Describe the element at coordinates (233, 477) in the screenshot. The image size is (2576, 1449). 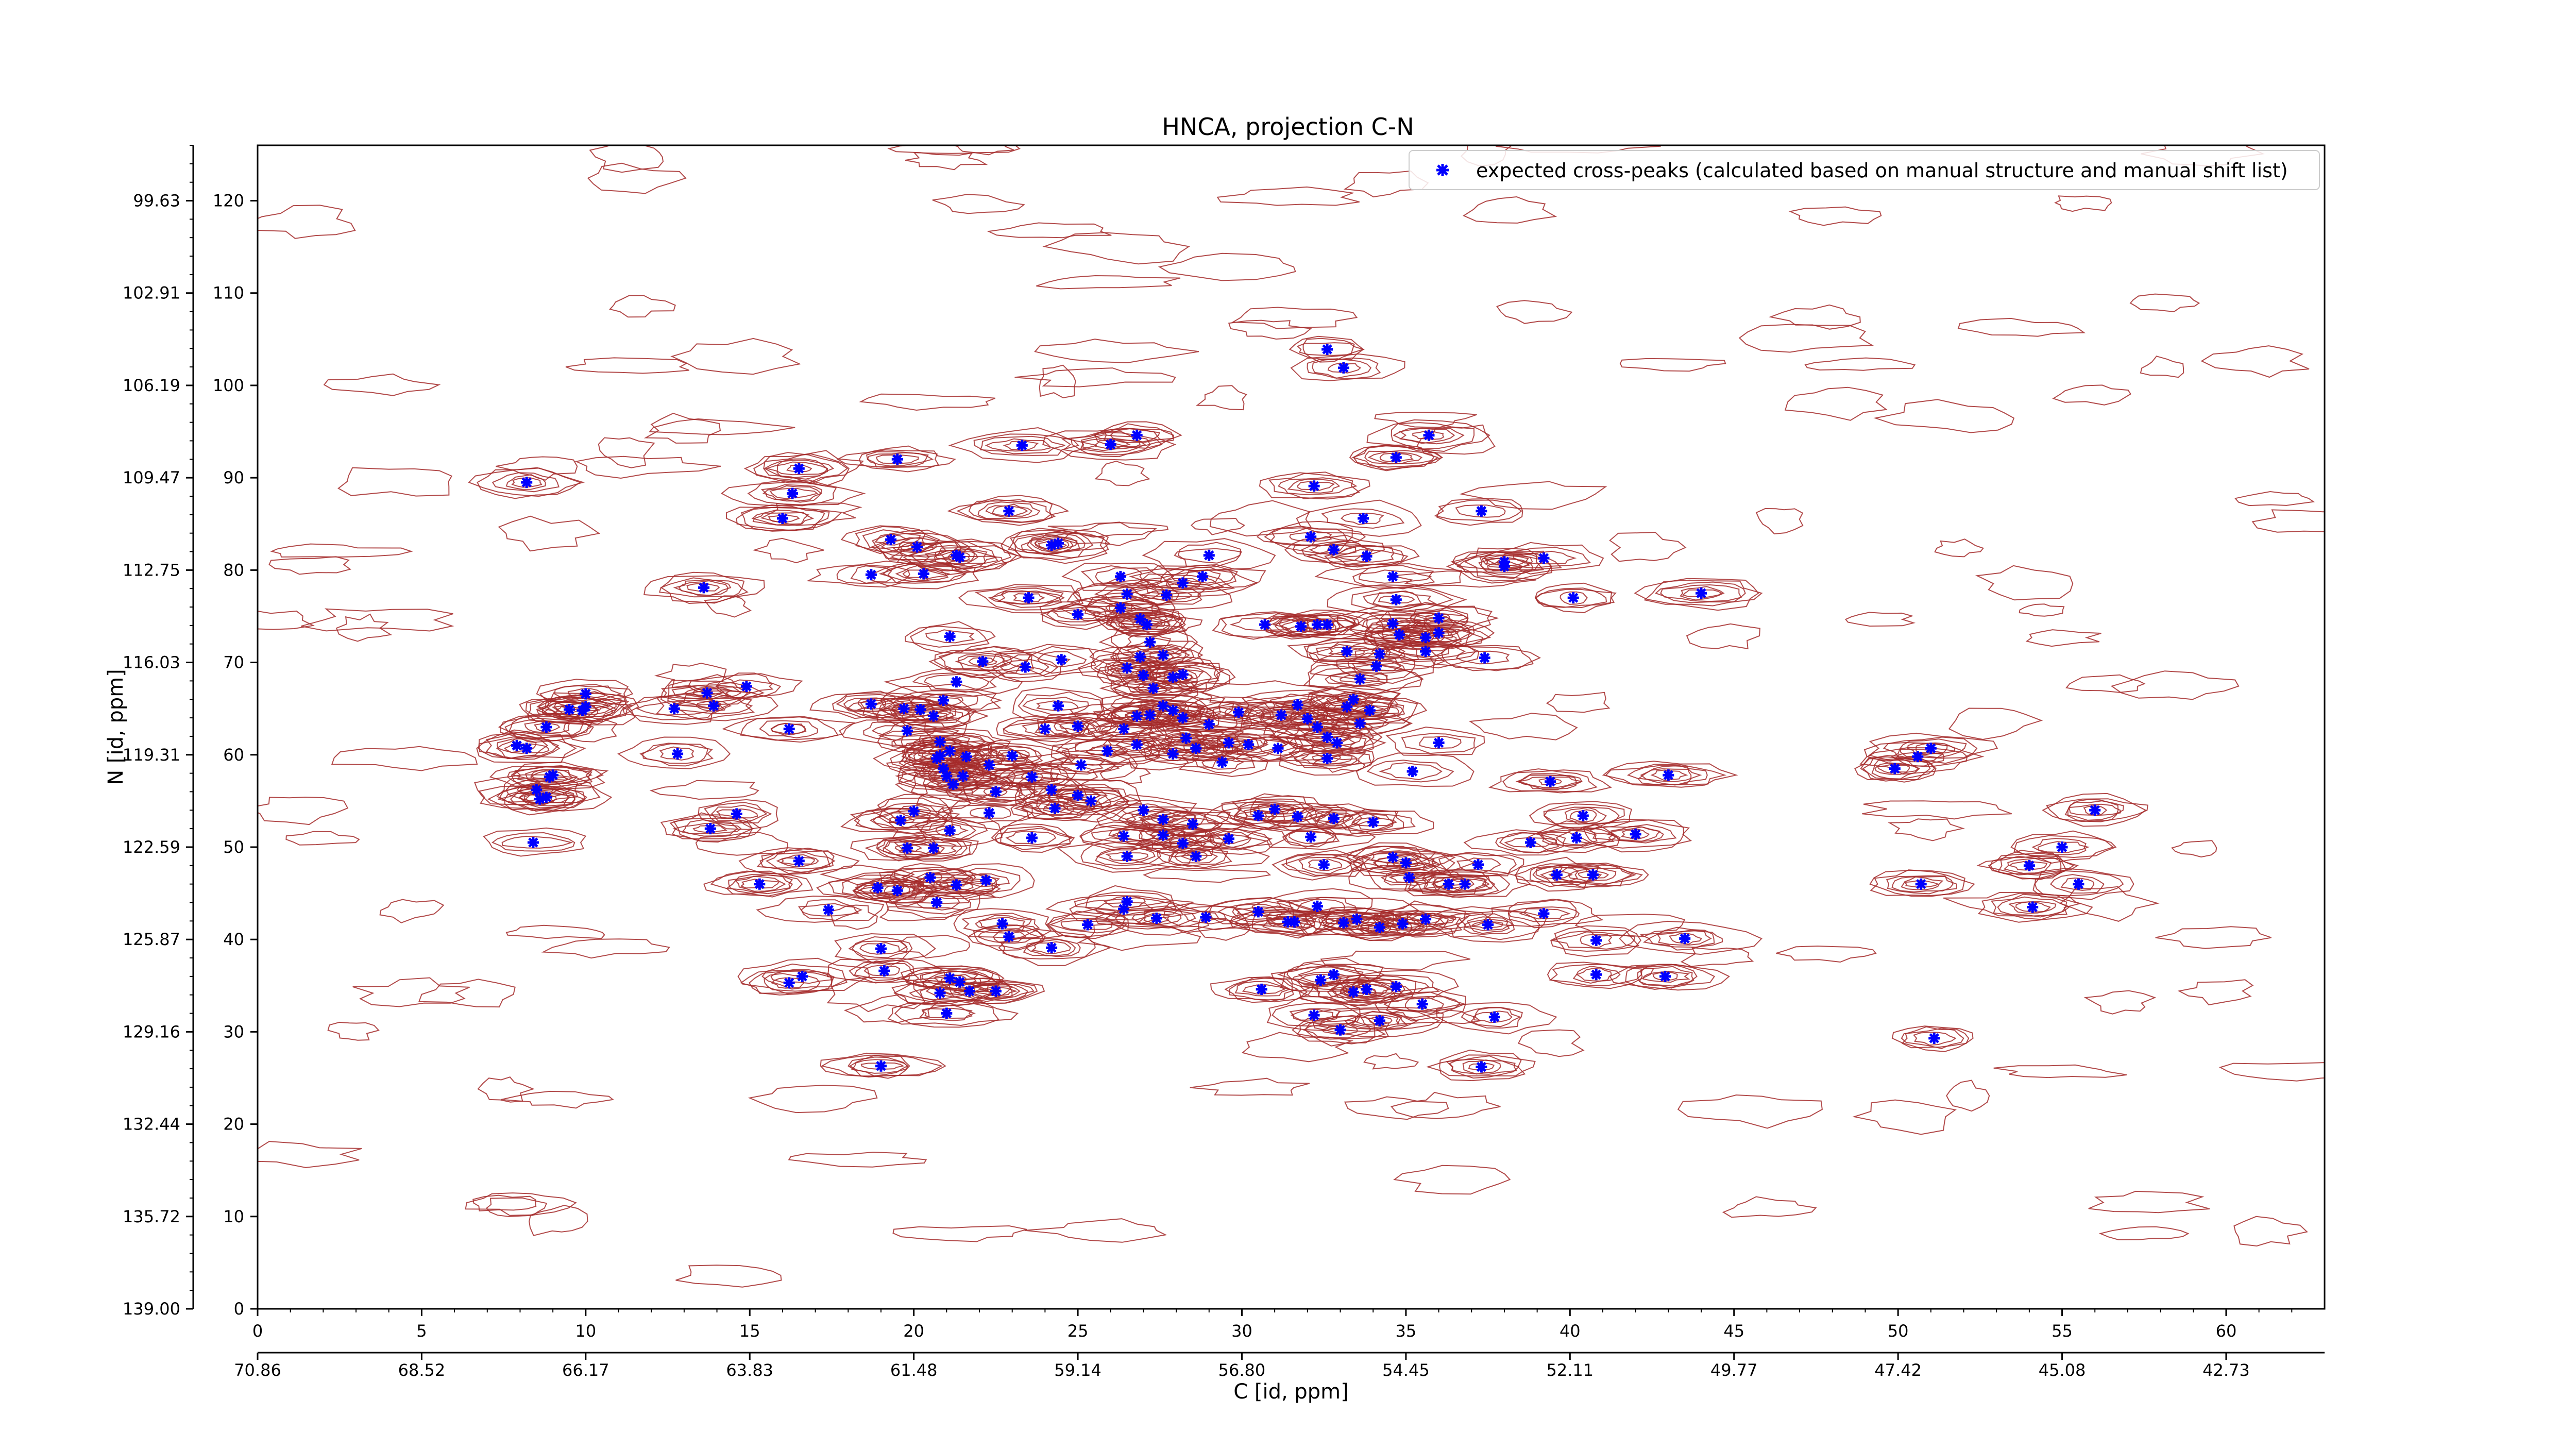
I see `y-tick-label: 90` at that location.